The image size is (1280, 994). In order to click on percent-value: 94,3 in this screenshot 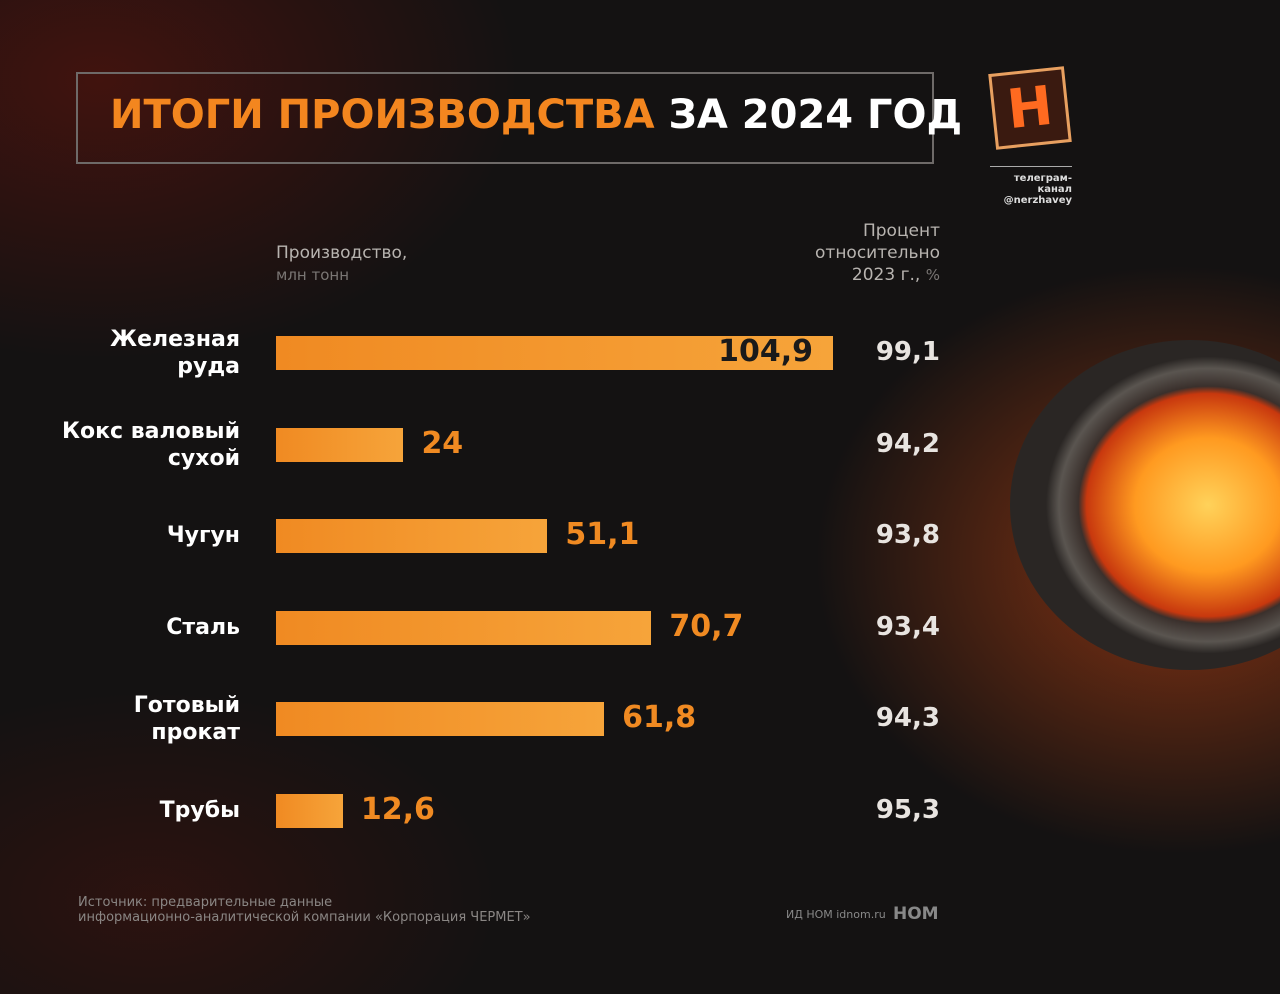, I will do `click(907, 718)`.